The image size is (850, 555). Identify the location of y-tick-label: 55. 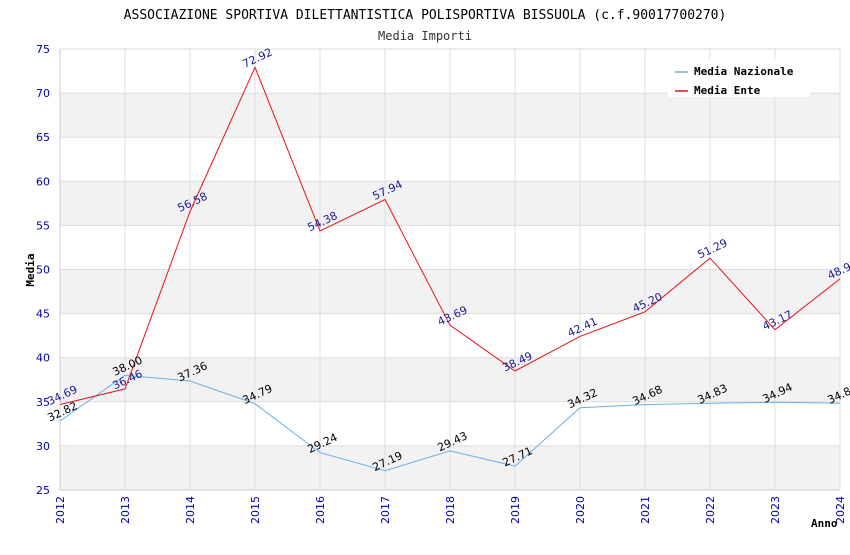
(43, 225).